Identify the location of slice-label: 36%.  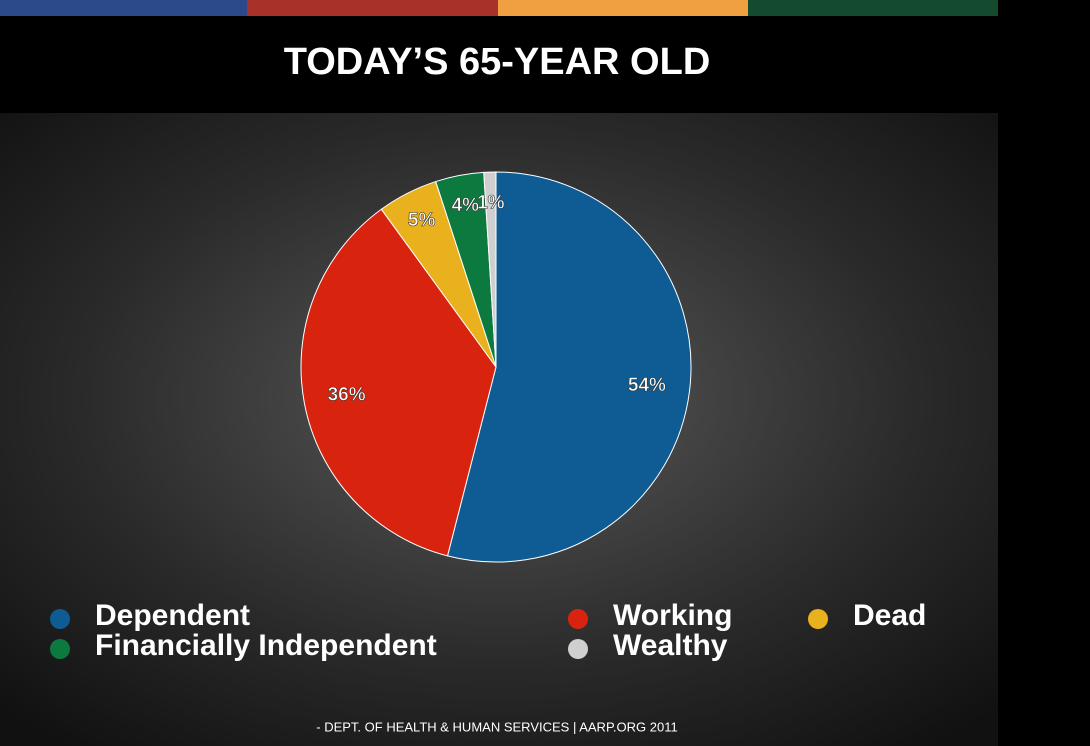
(347, 395).